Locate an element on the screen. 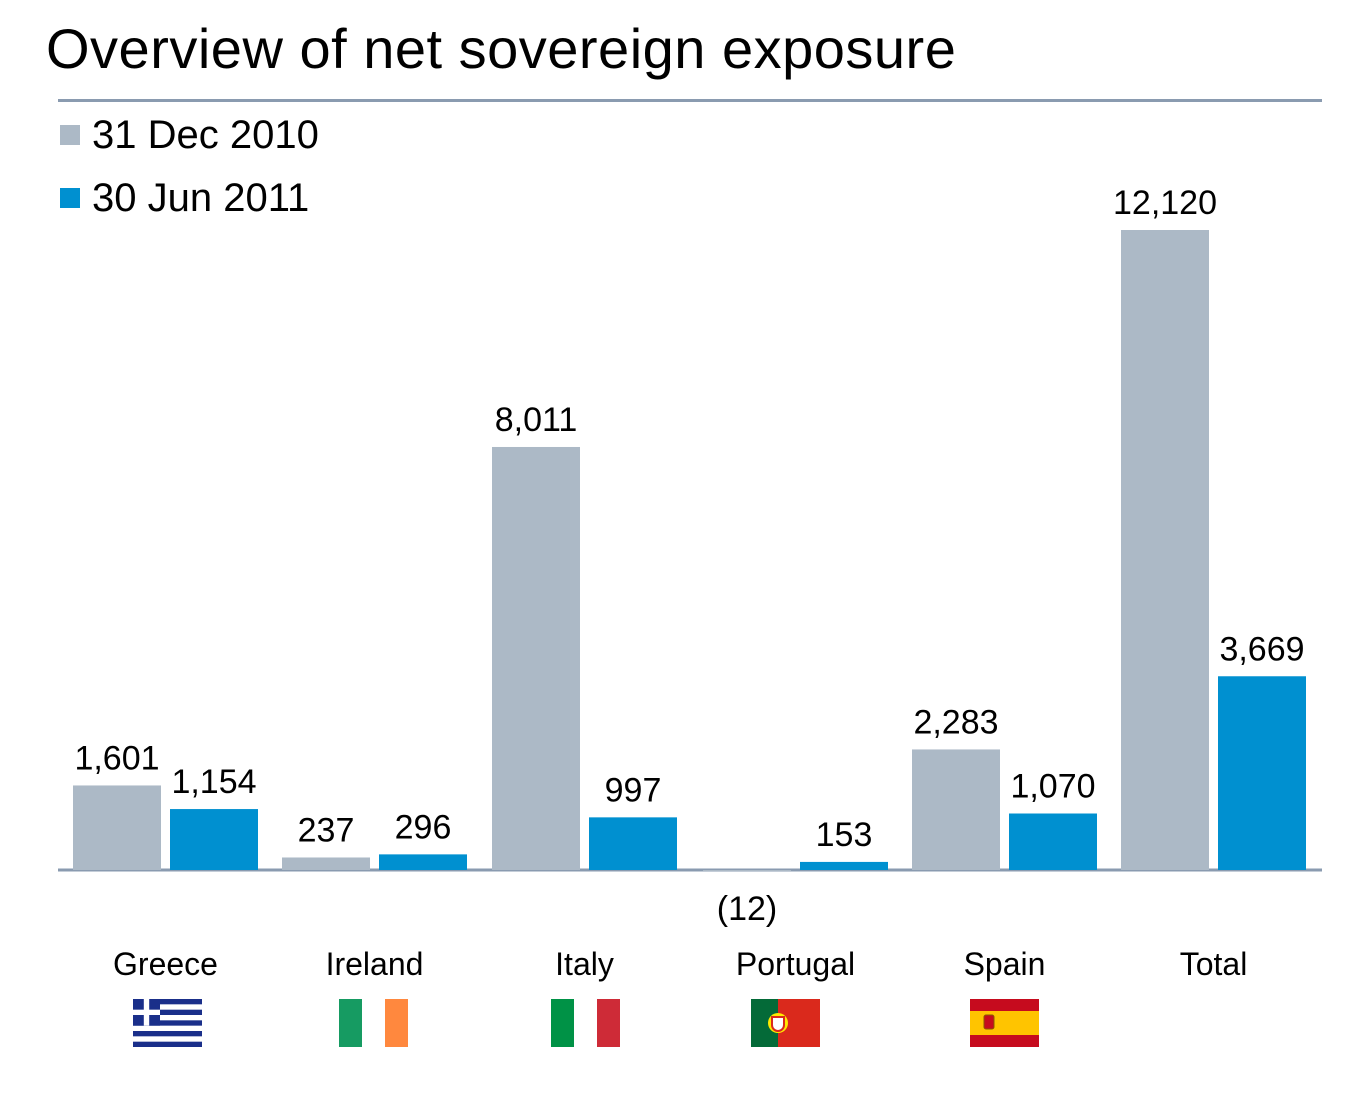 The height and width of the screenshot is (1112, 1364). legend-label-jun-2011: 30 Jun 2011 is located at coordinates (201, 197).